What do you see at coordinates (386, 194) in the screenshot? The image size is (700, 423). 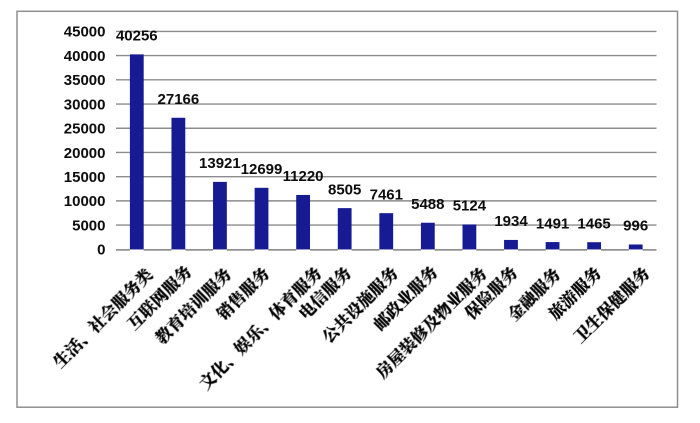 I see `svg-text: 7461` at bounding box center [386, 194].